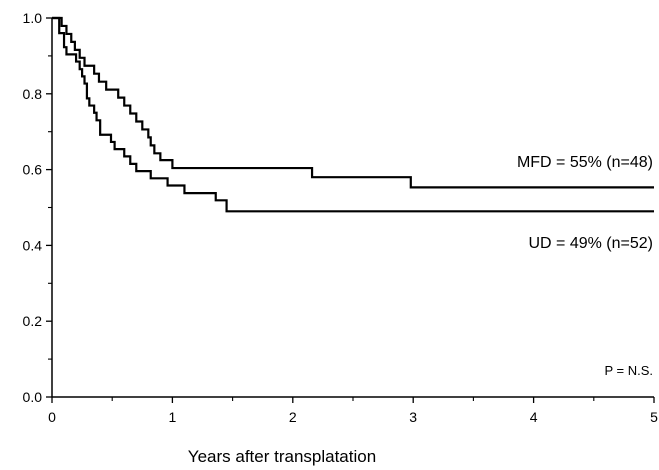 The image size is (659, 470). I want to click on y-tick-label: 0.6, so click(33, 170).